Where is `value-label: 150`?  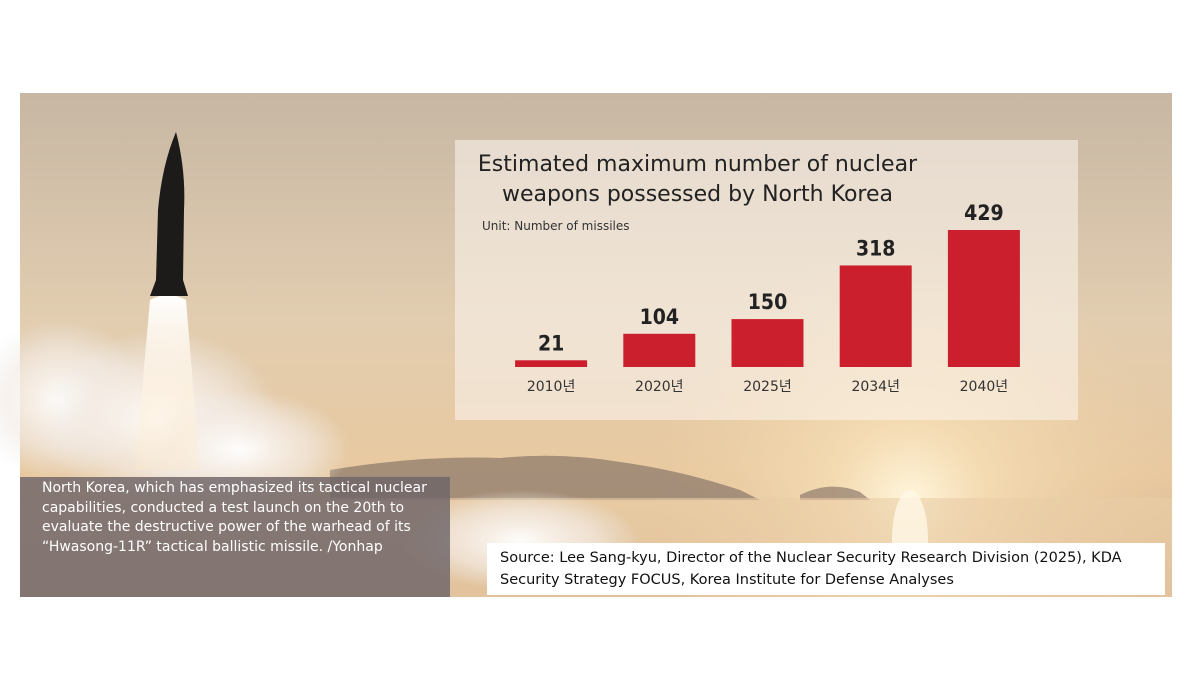
value-label: 150 is located at coordinates (767, 302).